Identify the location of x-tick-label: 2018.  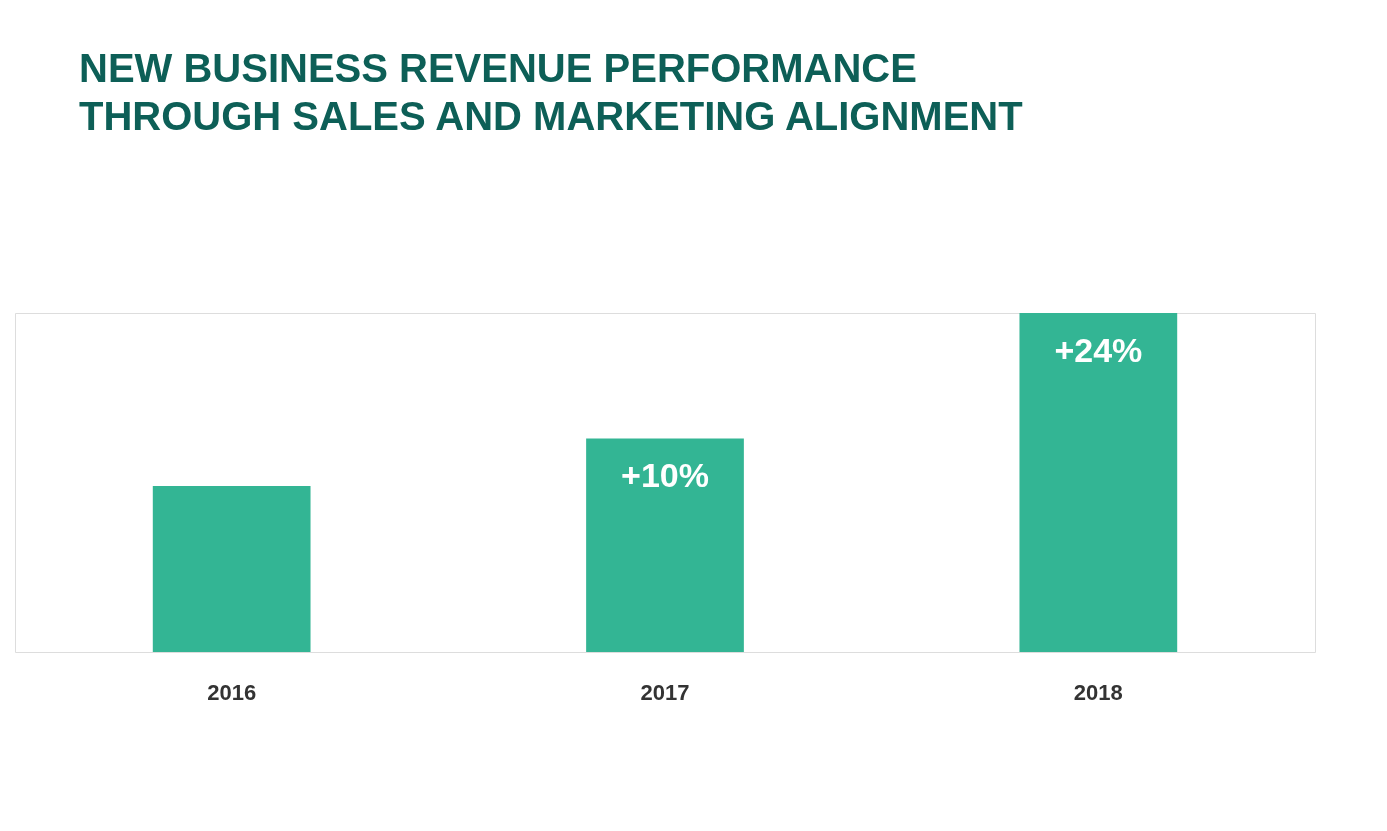
(1098, 692).